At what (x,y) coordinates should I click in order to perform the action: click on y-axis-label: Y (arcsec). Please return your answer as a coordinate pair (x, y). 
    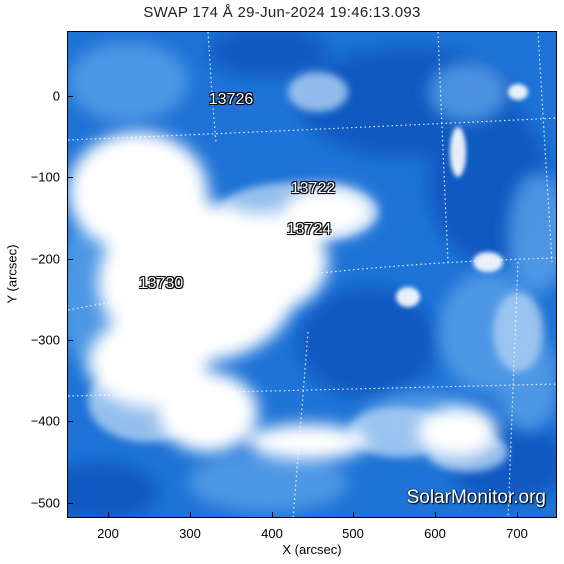
    Looking at the image, I should click on (12, 274).